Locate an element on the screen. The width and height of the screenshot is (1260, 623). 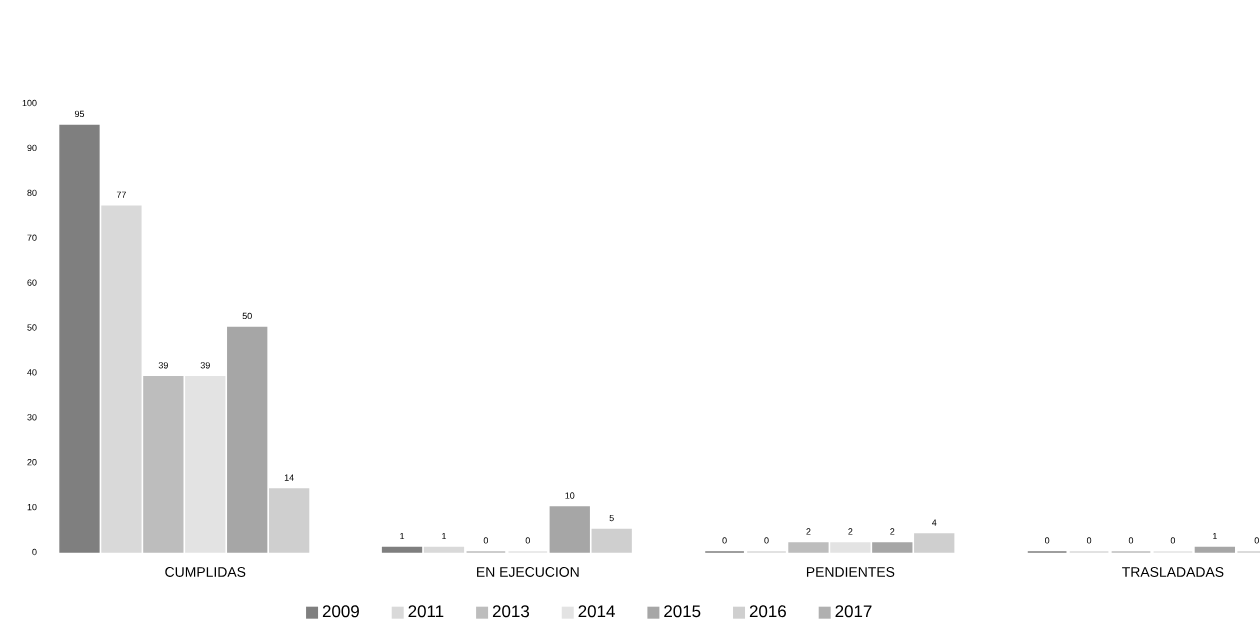
legend-label: 2013 is located at coordinates (511, 611).